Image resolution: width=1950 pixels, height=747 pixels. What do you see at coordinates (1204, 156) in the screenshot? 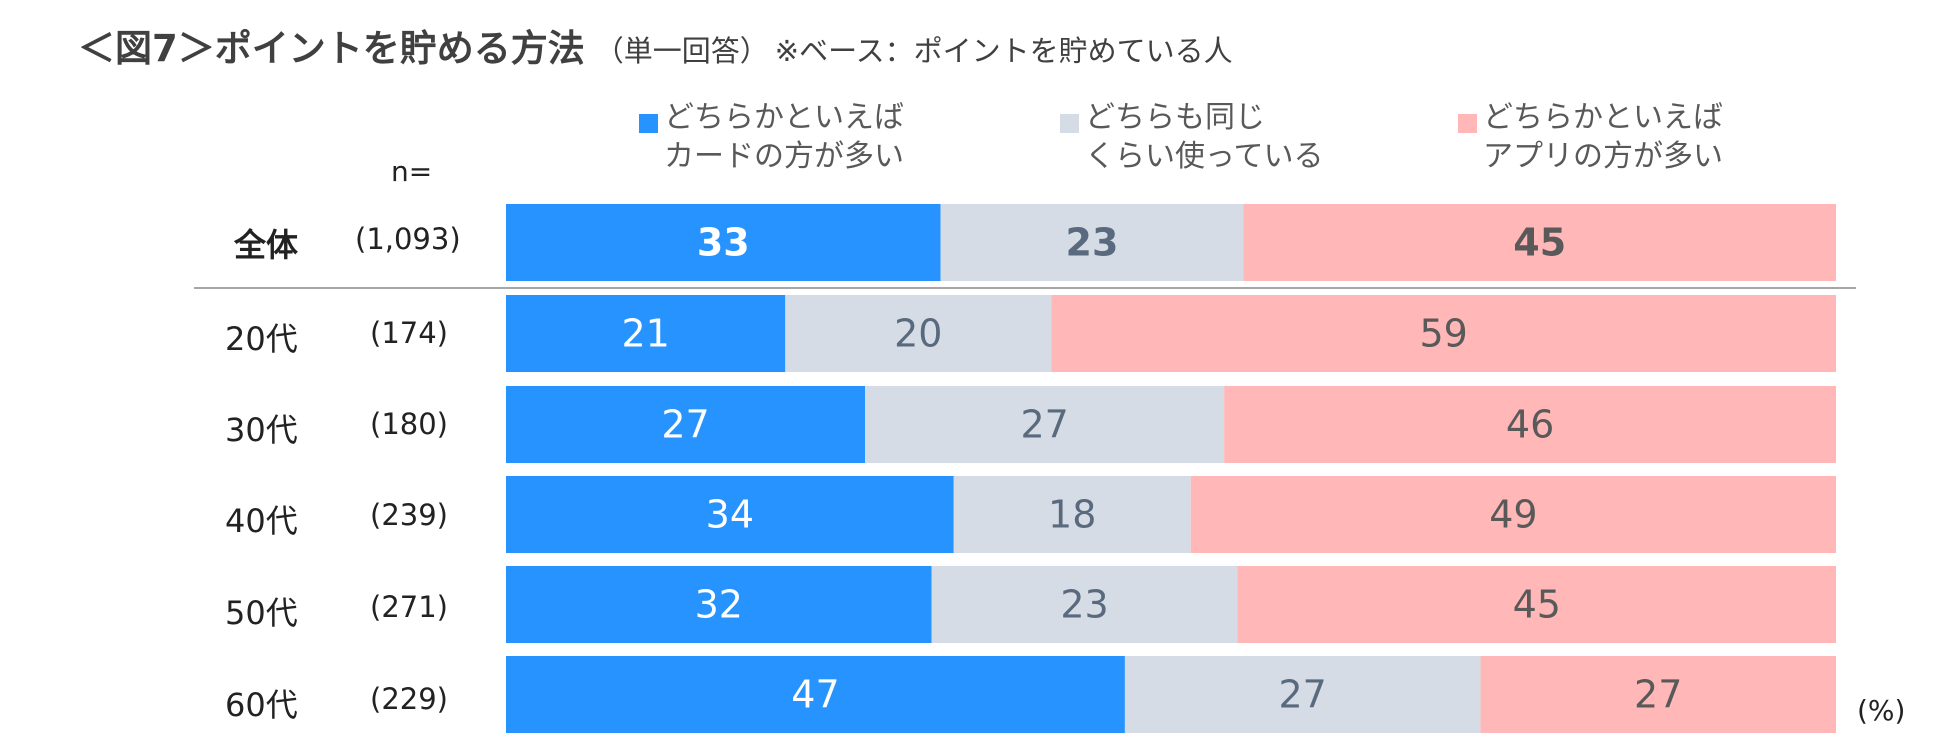
I see `legend-same-line-2: くらい使っている` at bounding box center [1204, 156].